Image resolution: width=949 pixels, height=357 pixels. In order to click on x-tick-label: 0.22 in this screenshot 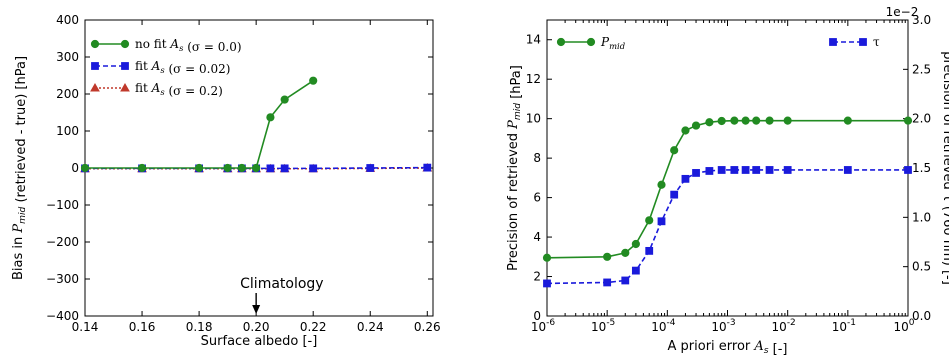, I will do `click(313, 327)`.